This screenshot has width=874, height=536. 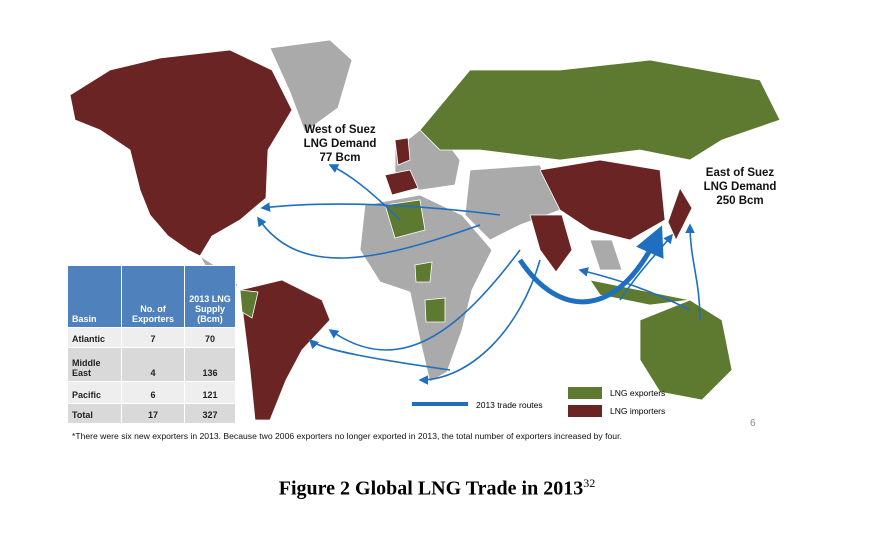 What do you see at coordinates (340, 144) in the screenshot?
I see `west-label: LNG Demand` at bounding box center [340, 144].